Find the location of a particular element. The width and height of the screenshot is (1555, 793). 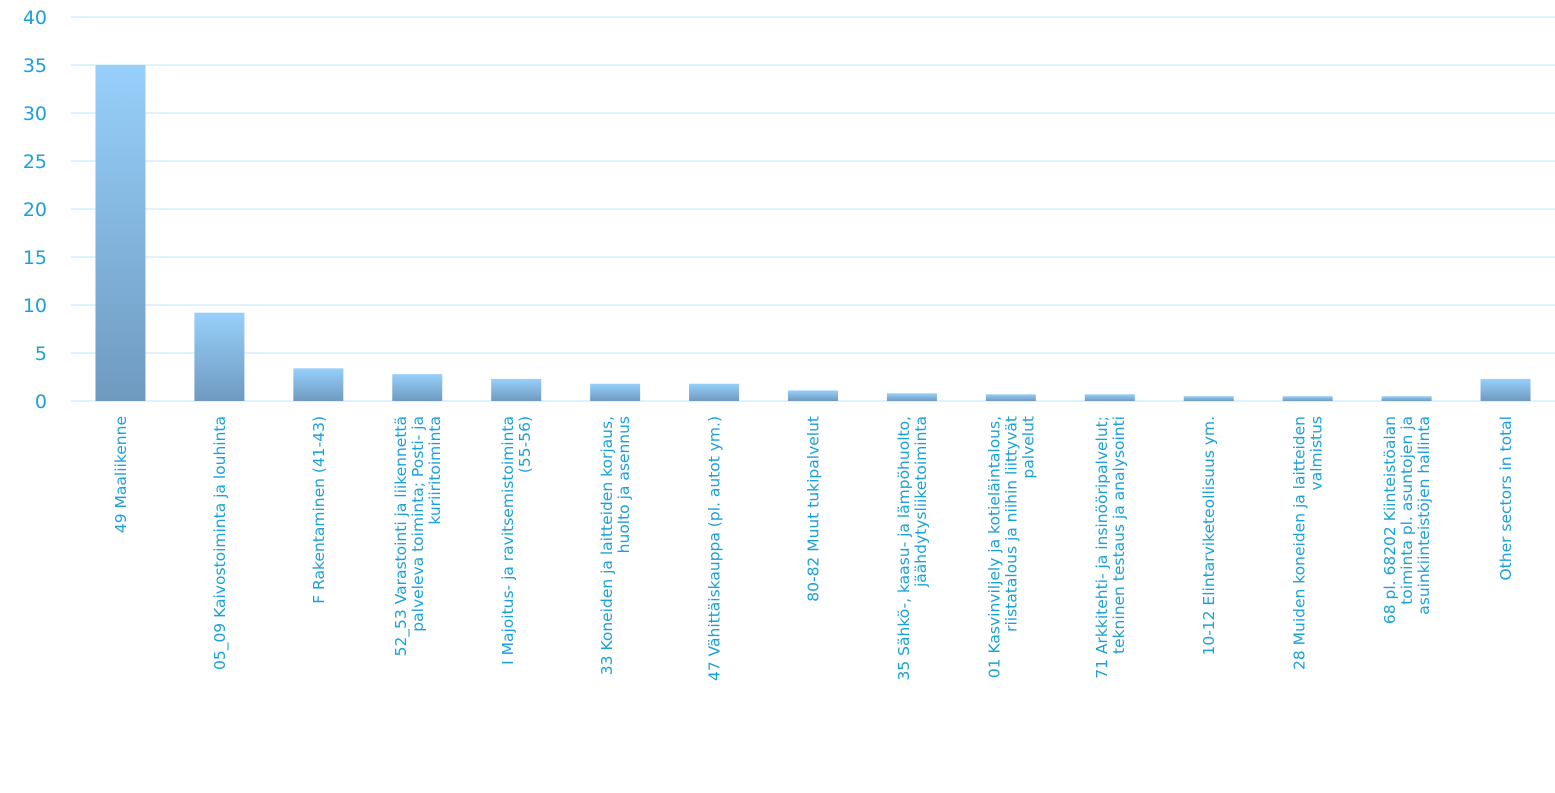

y-tick-label: 0 is located at coordinates (41, 402).